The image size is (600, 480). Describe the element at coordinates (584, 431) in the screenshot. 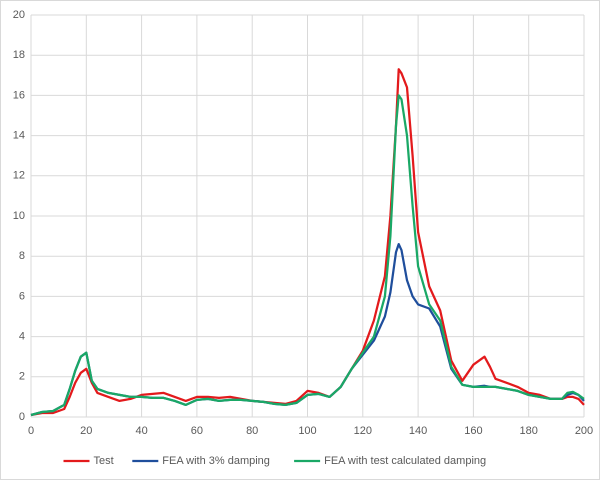

I see `x-tick-label: 200` at that location.